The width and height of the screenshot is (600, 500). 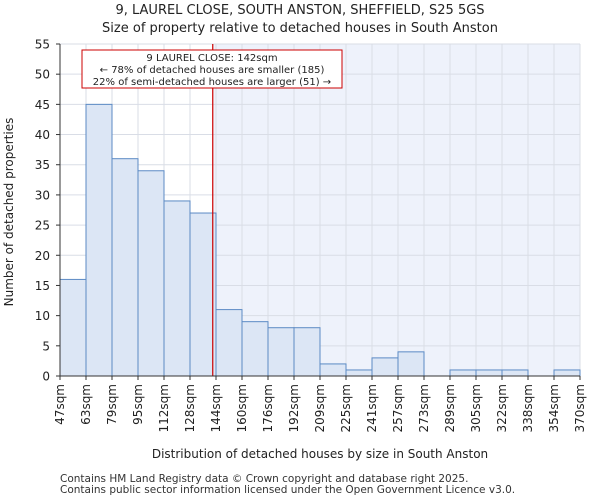 I want to click on y-tick-label: 55, so click(x=42, y=45).